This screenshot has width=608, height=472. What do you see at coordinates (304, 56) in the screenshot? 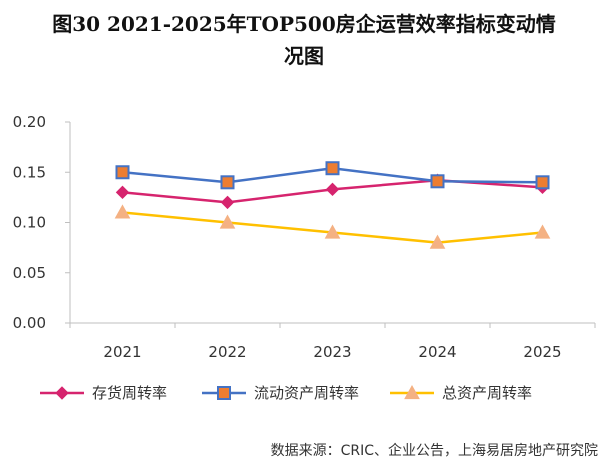
I see `chart-title-line-2: 况图` at bounding box center [304, 56].